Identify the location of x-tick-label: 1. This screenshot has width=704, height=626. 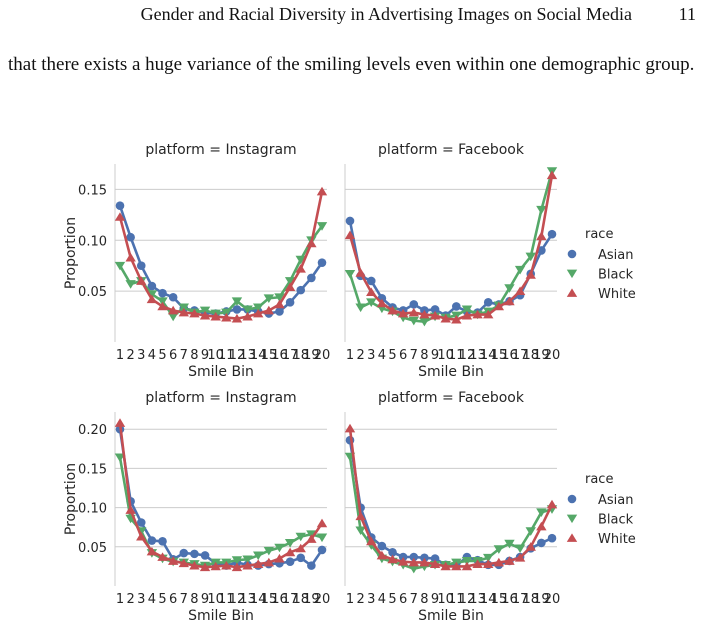
(350, 355).